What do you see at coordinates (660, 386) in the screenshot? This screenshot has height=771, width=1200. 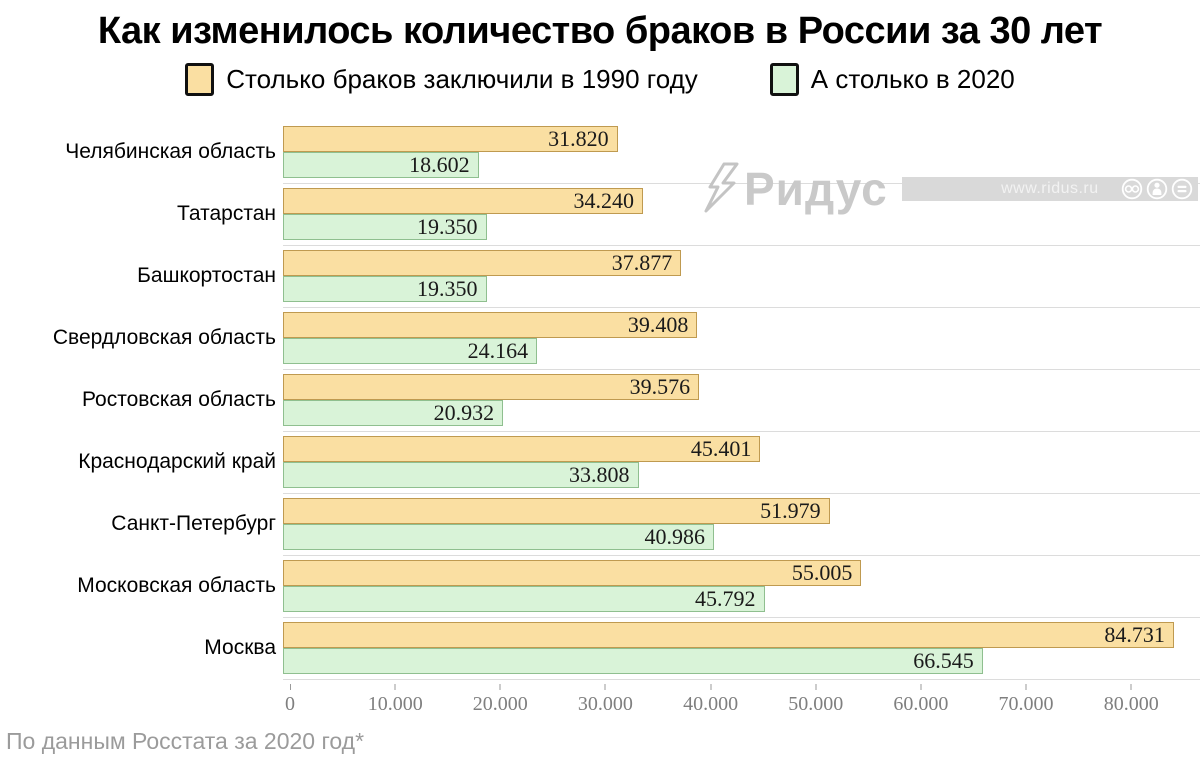 I see `bar-value-label: 39.576` at bounding box center [660, 386].